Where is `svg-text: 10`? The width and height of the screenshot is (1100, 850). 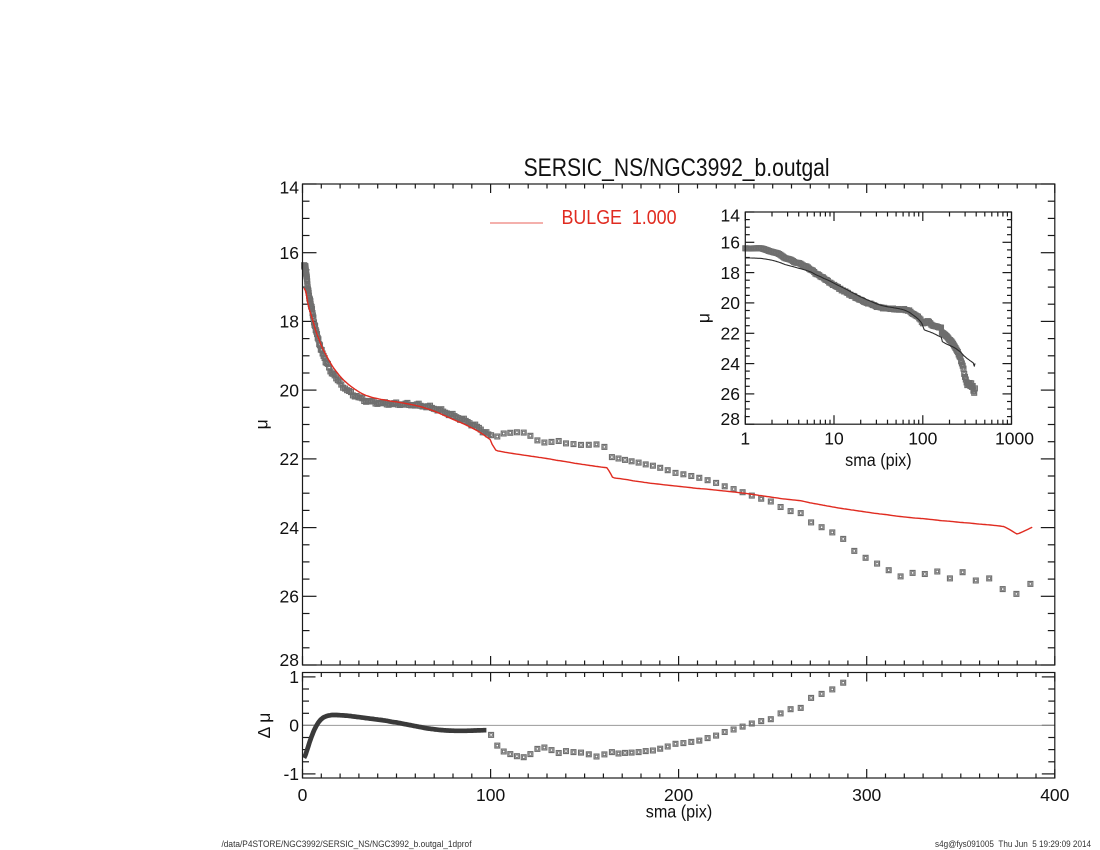
svg-text: 10 is located at coordinates (834, 439).